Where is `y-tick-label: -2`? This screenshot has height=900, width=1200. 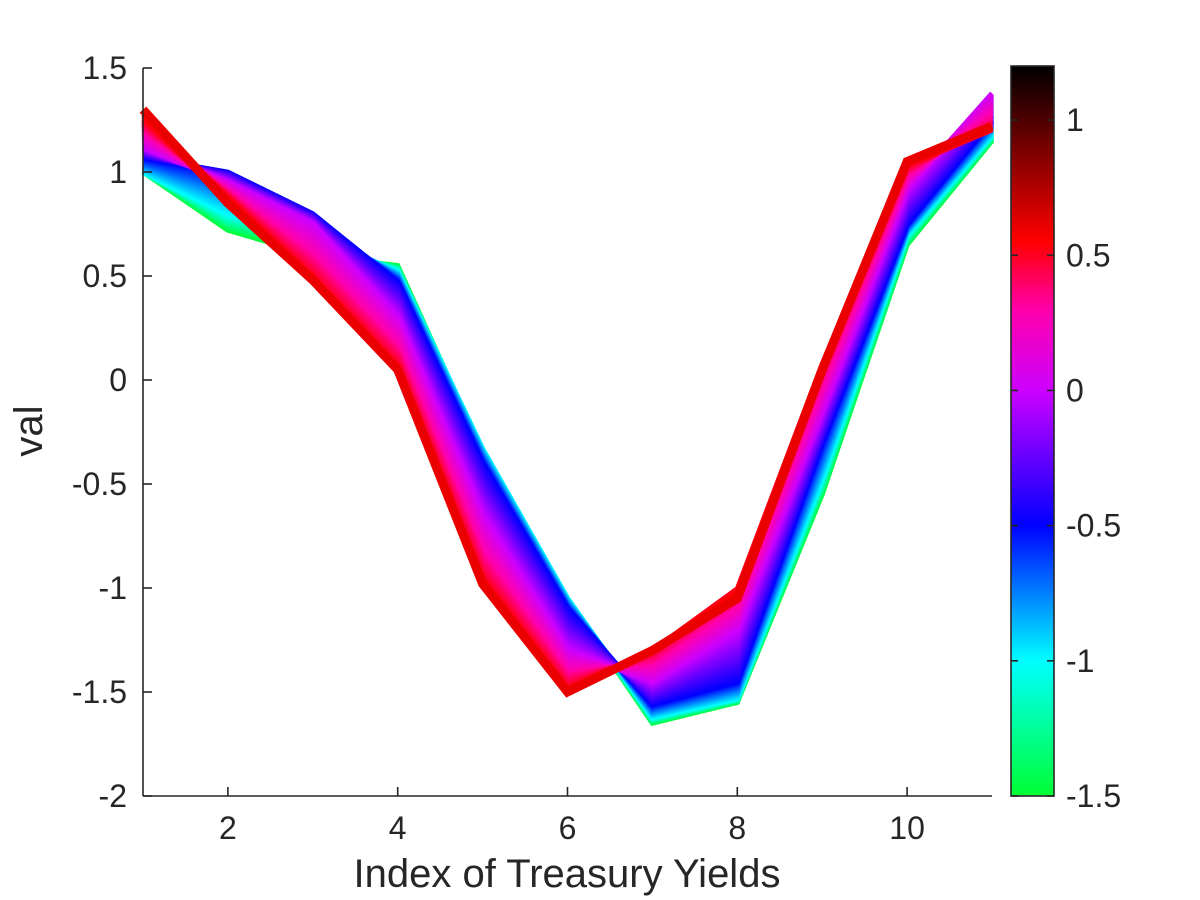 y-tick-label: -2 is located at coordinates (113, 796).